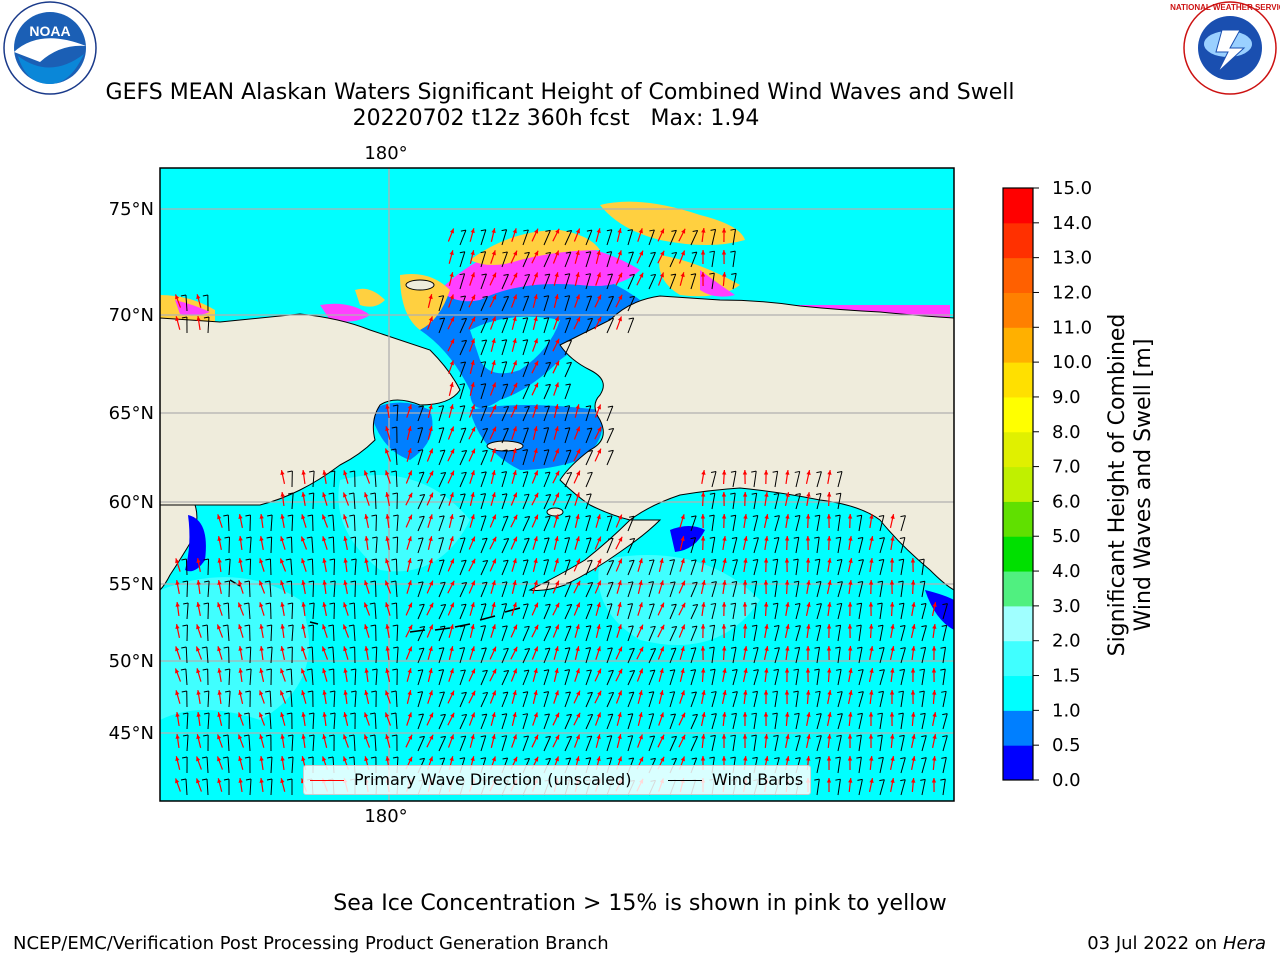  Describe the element at coordinates (131, 315) in the screenshot. I see `lat-tick: 70°N` at that location.